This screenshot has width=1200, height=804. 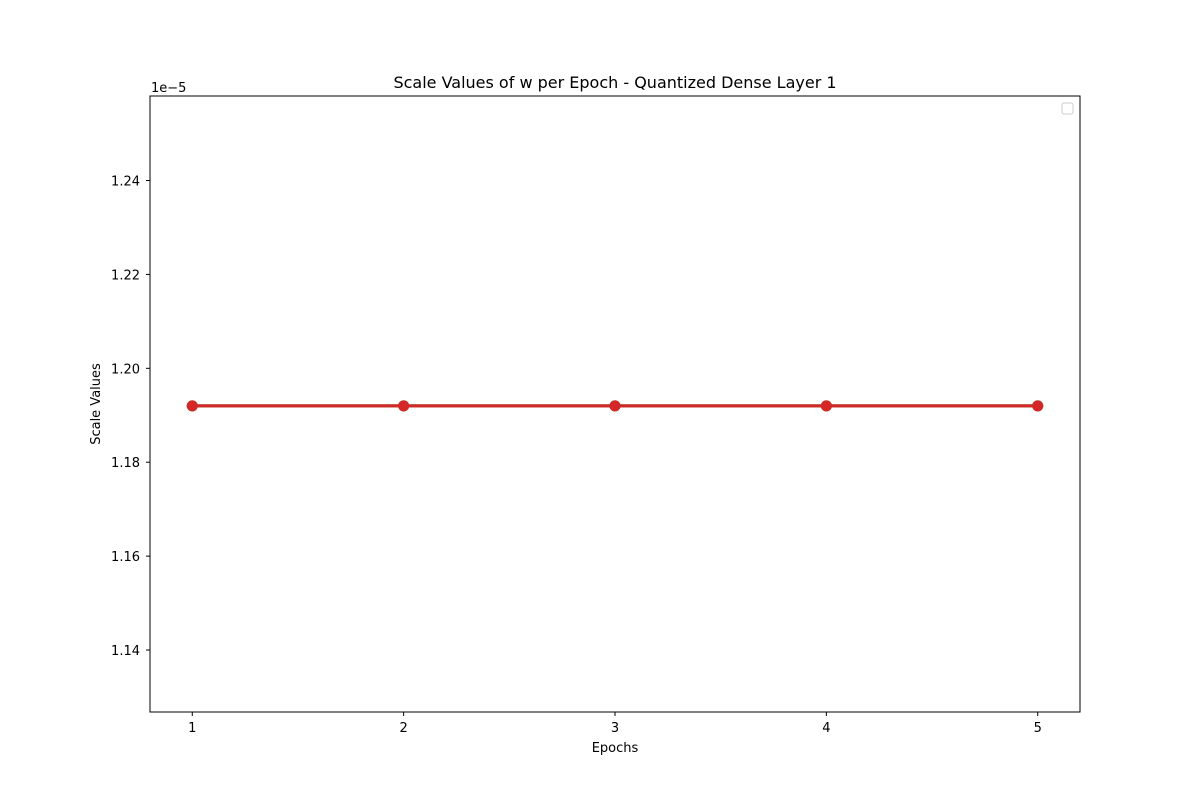 I want to click on y-tick-label: 1.18, so click(x=125, y=463).